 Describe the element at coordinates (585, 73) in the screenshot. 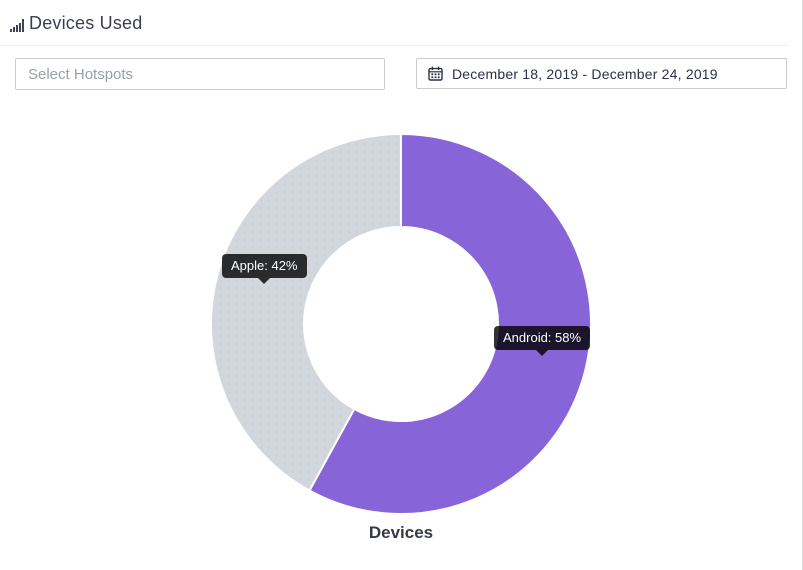

I see `date-range-value: December 18, 2019 - December 24, 2019` at that location.